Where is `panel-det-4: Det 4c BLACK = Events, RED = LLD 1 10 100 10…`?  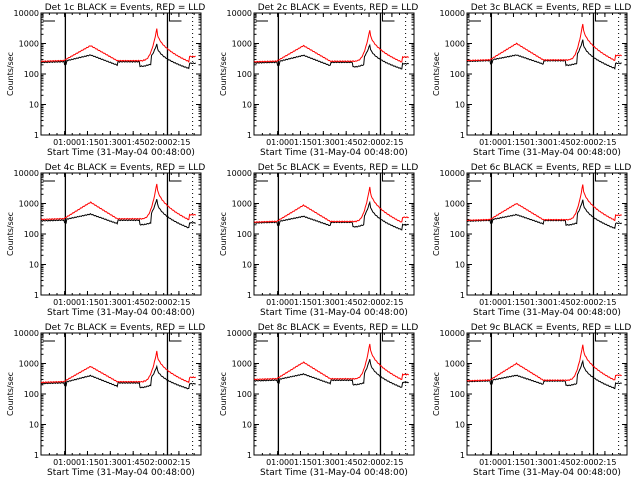 panel-det-4: Det 4c BLACK = Events, RED = LLD 1 10 100 10… is located at coordinates (105, 240).